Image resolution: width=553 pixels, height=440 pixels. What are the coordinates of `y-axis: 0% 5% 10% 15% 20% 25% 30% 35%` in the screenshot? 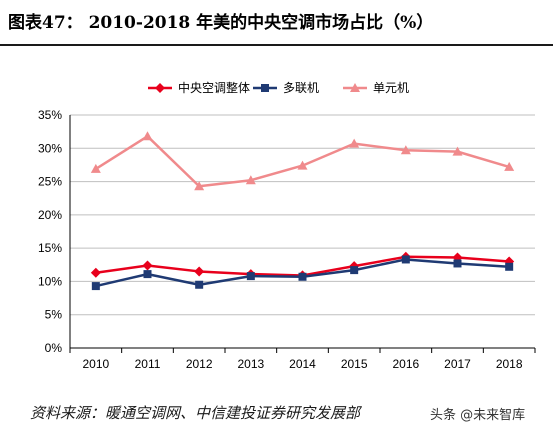 It's located at (54, 231).